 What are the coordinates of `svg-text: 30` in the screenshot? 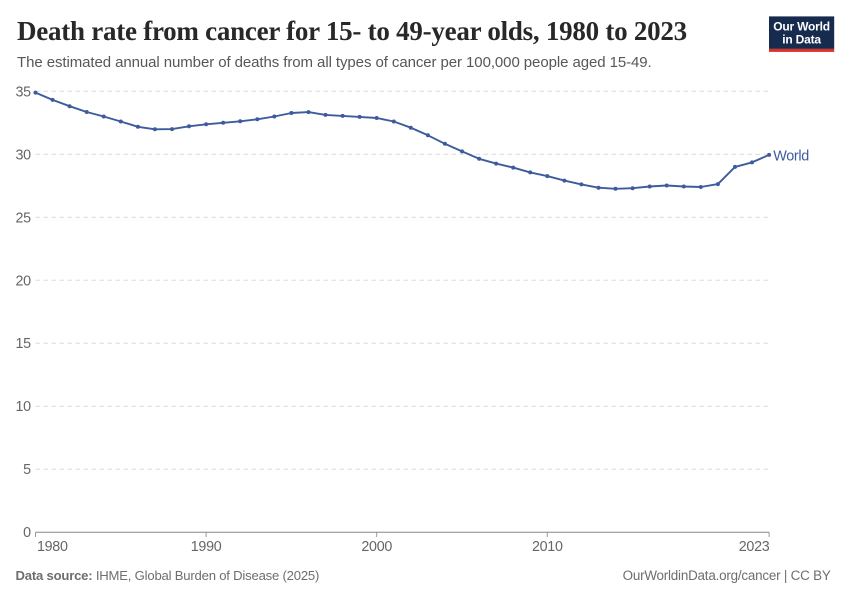 It's located at (23, 155).